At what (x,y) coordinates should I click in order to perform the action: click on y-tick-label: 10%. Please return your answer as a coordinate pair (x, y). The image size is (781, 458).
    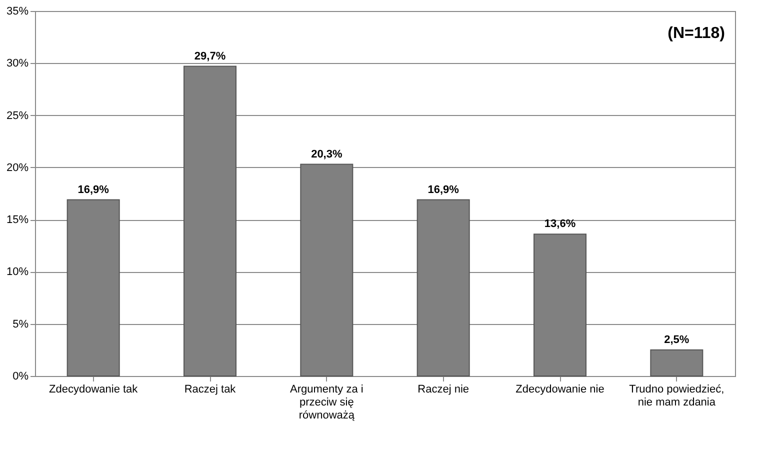
    Looking at the image, I should click on (17, 272).